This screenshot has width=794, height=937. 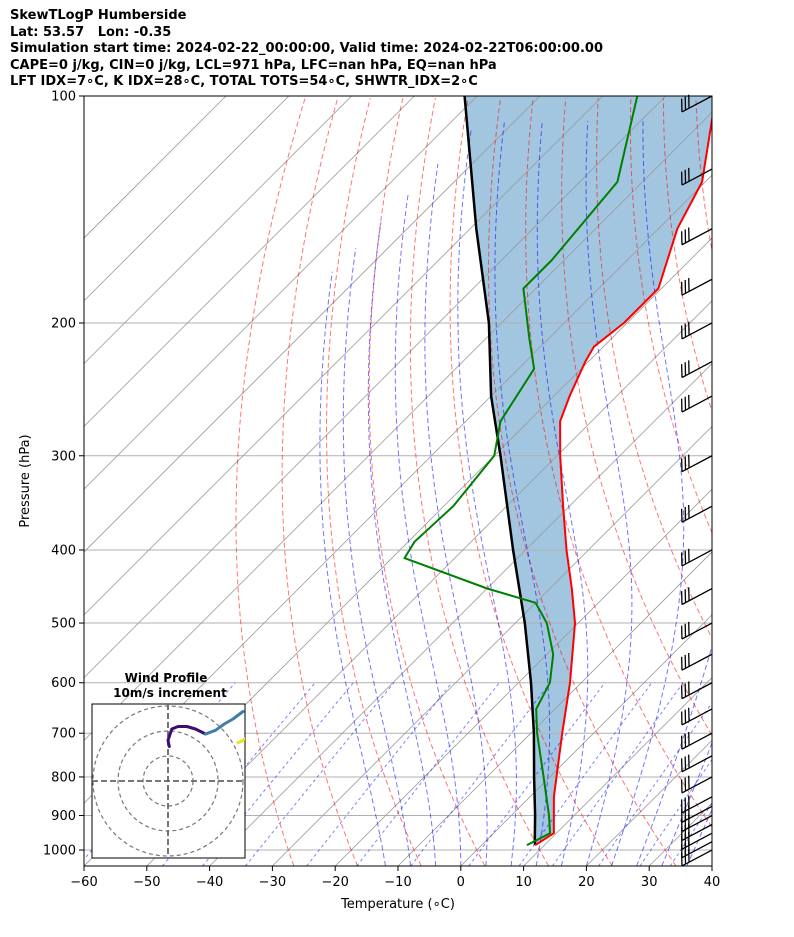 What do you see at coordinates (166, 678) in the screenshot?
I see `hodograph-title: Wind Profile` at bounding box center [166, 678].